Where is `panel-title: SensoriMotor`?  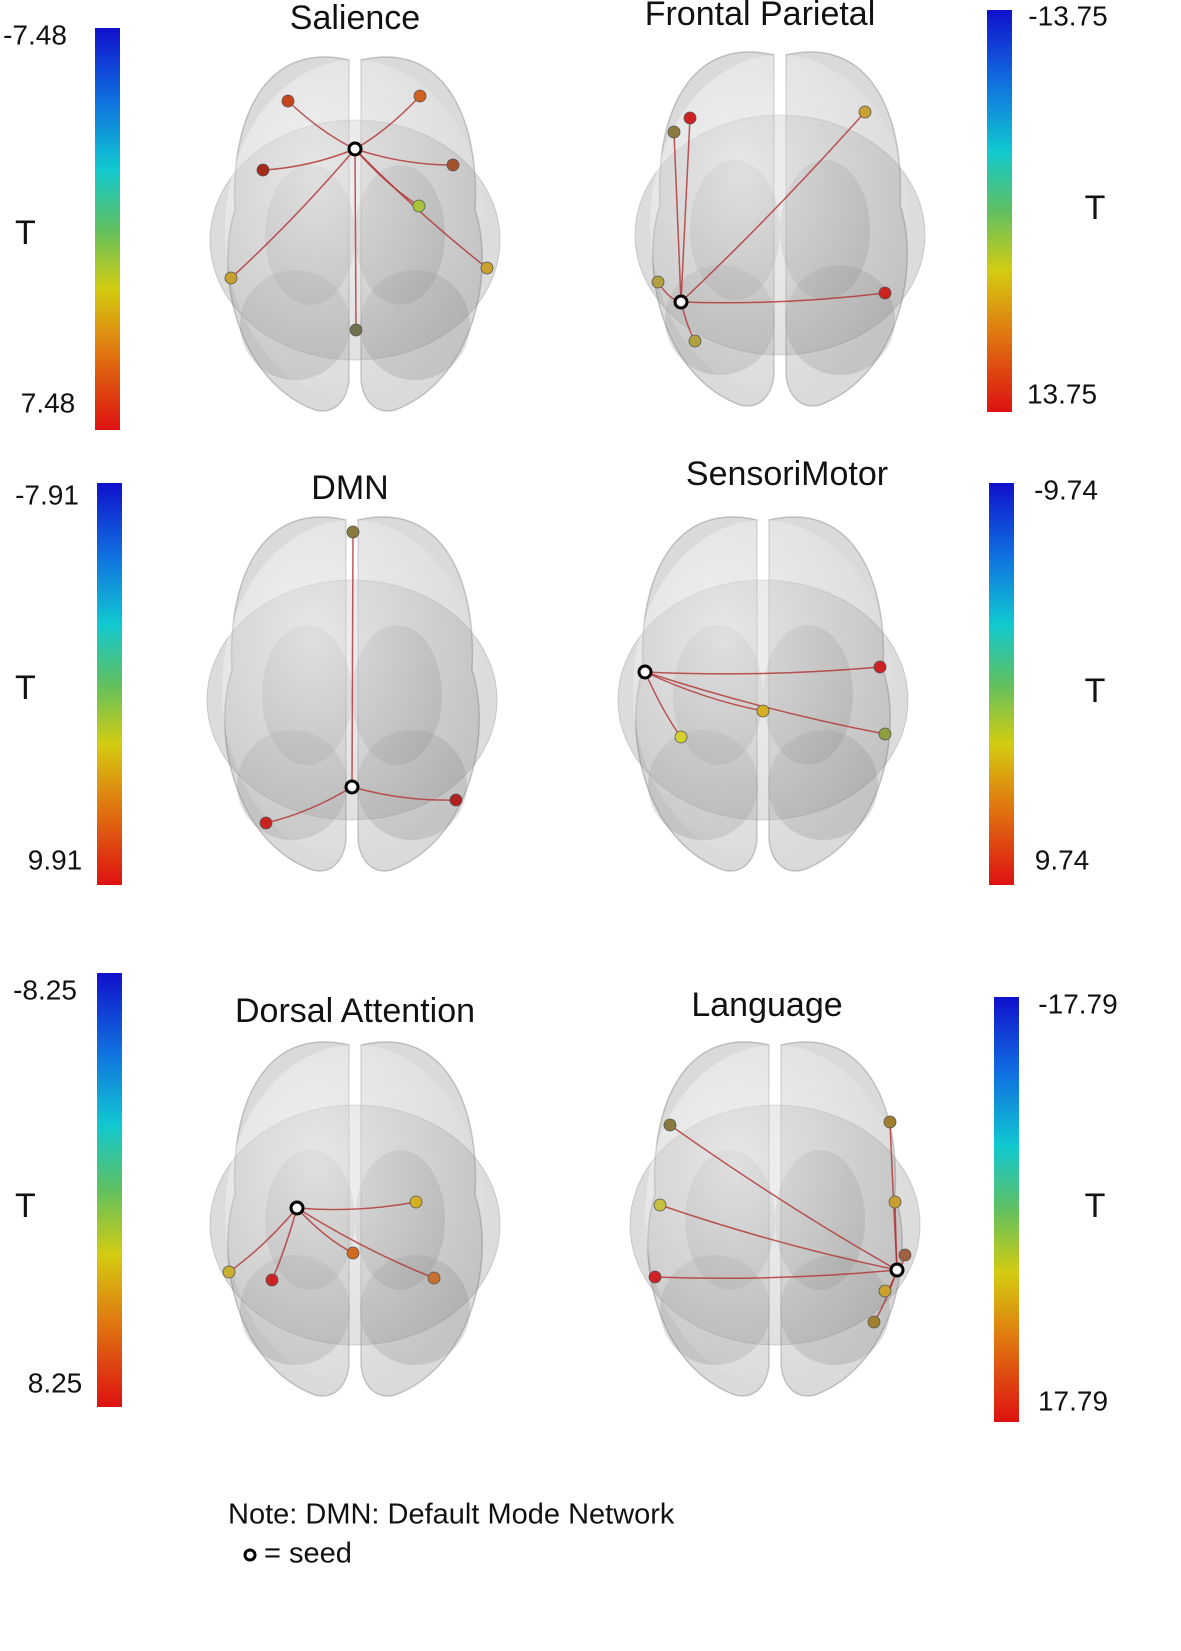
panel-title: SensoriMotor is located at coordinates (787, 474).